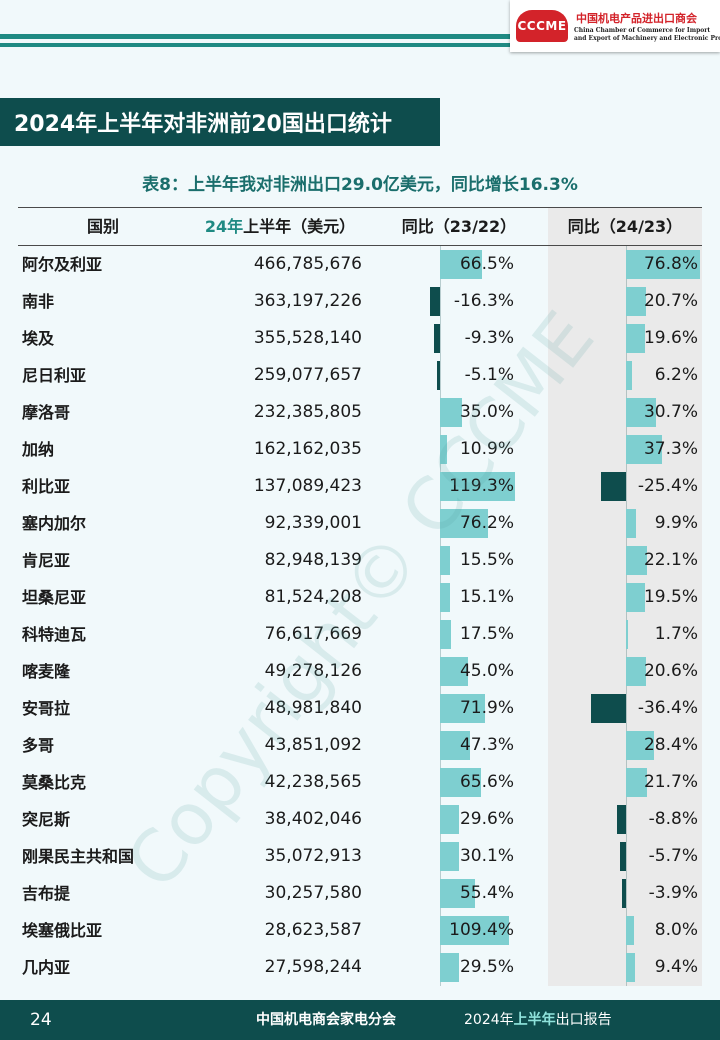  What do you see at coordinates (360, 1020) in the screenshot?
I see `page-footer: 24 中国机电商会家电分会 2024年上半年出口报告` at bounding box center [360, 1020].